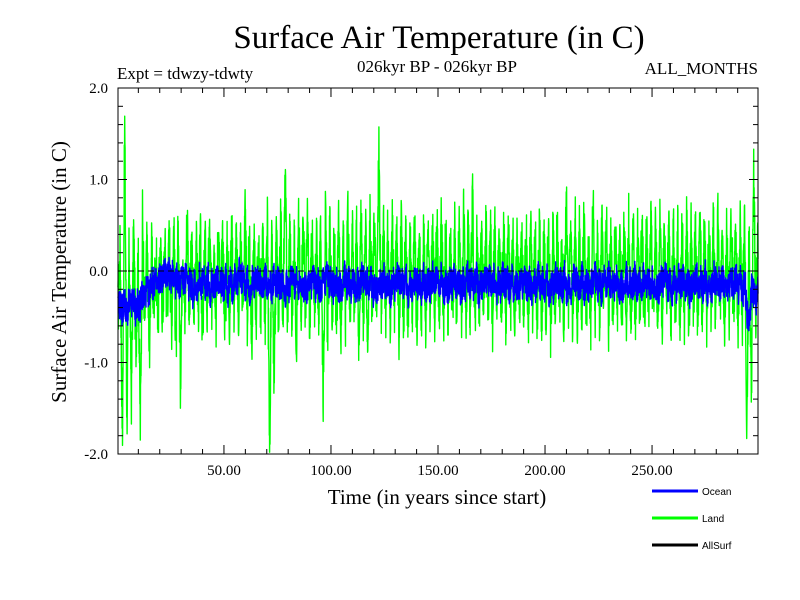 The image size is (800, 600). I want to click on y-axis-label: Surface Air Temperature (in C), so click(59, 272).